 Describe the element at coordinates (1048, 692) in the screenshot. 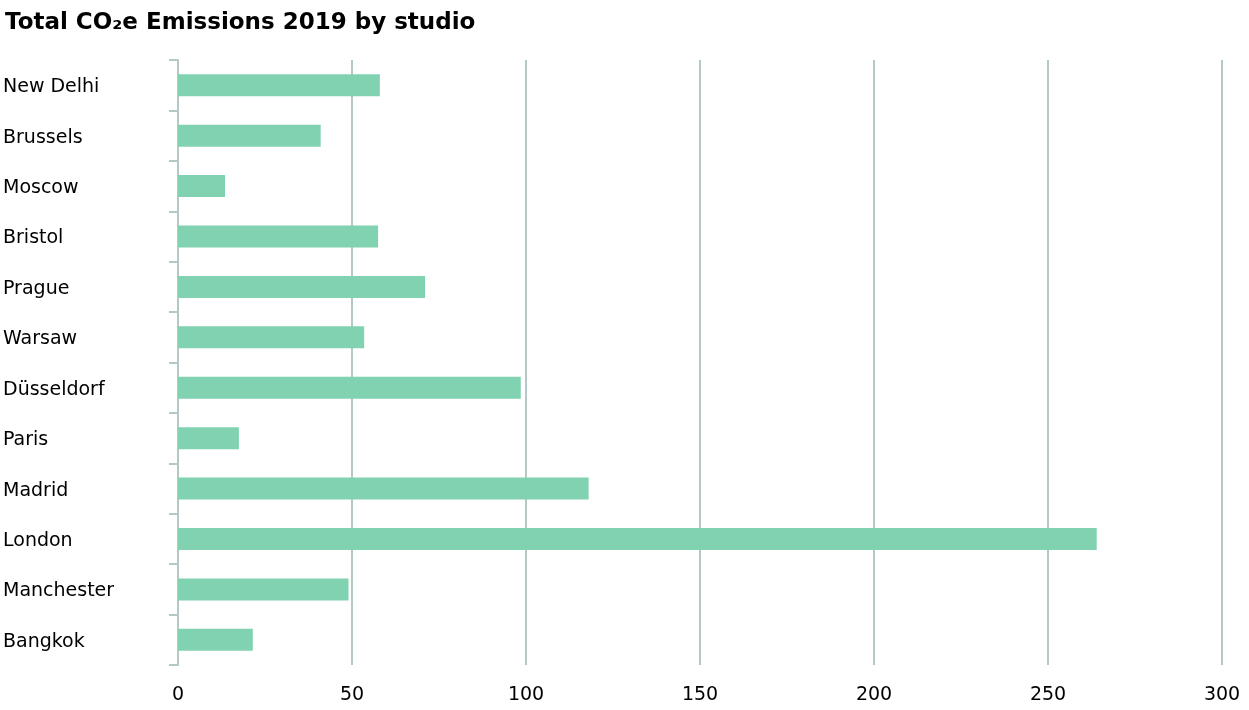

I see `x-tick-label: 250` at that location.